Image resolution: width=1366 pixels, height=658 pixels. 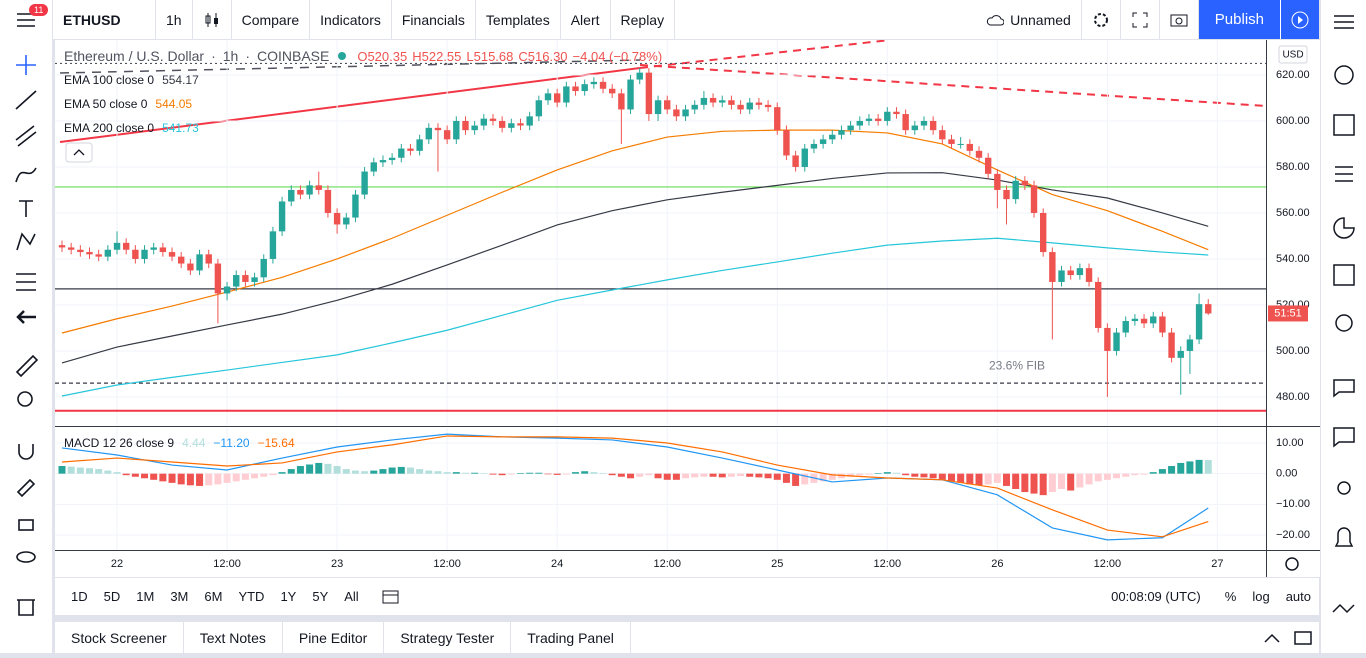 I want to click on range-button: 1M, so click(x=145, y=596).